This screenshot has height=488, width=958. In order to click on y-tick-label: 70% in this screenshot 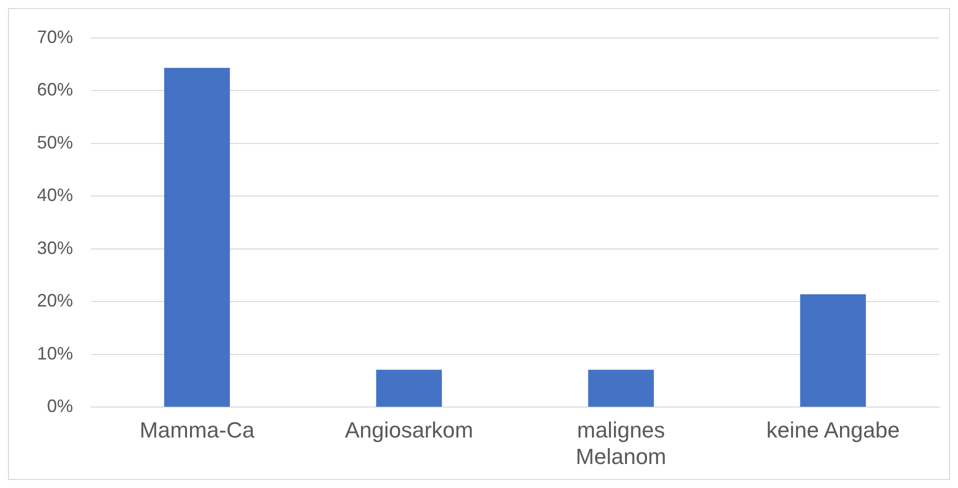, I will do `click(55, 36)`.